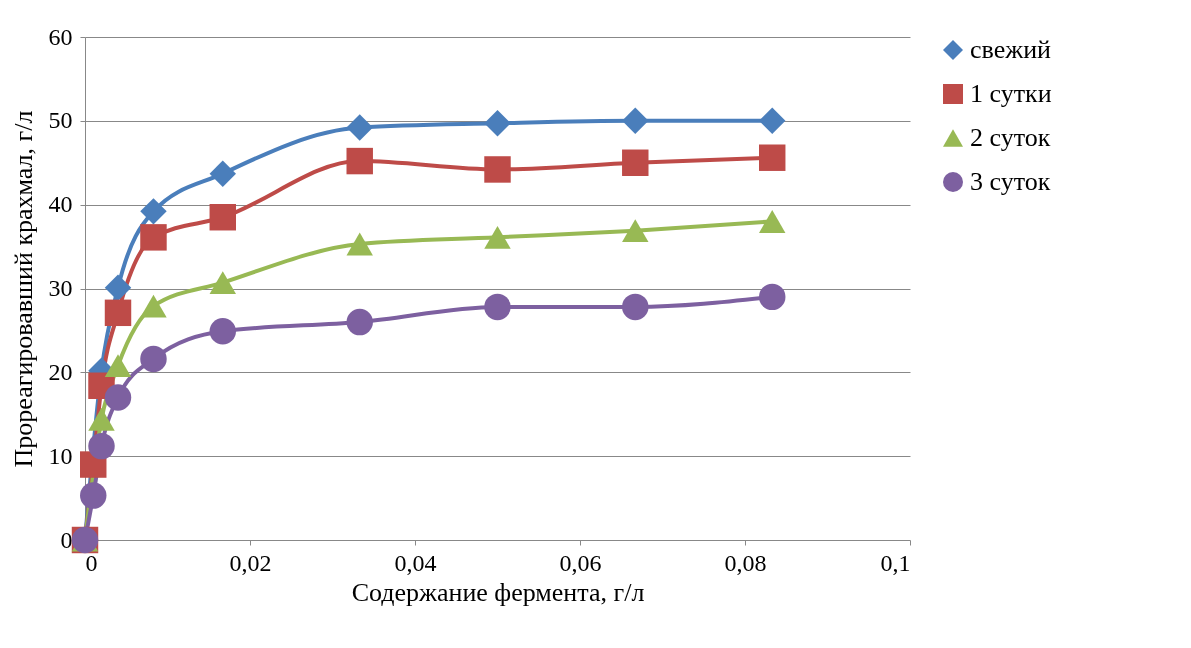 The height and width of the screenshot is (648, 1191). What do you see at coordinates (580, 562) in the screenshot?
I see `x-tick-label: 0,06` at bounding box center [580, 562].